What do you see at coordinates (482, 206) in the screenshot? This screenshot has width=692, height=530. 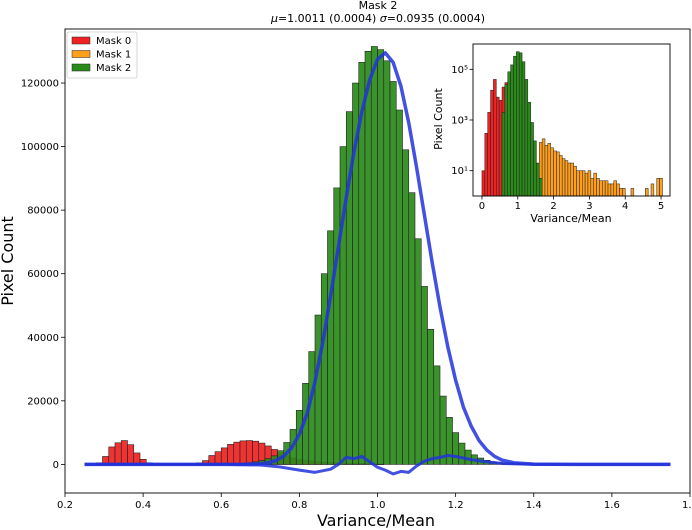 I see `inset-x-tick-label: 0` at bounding box center [482, 206].